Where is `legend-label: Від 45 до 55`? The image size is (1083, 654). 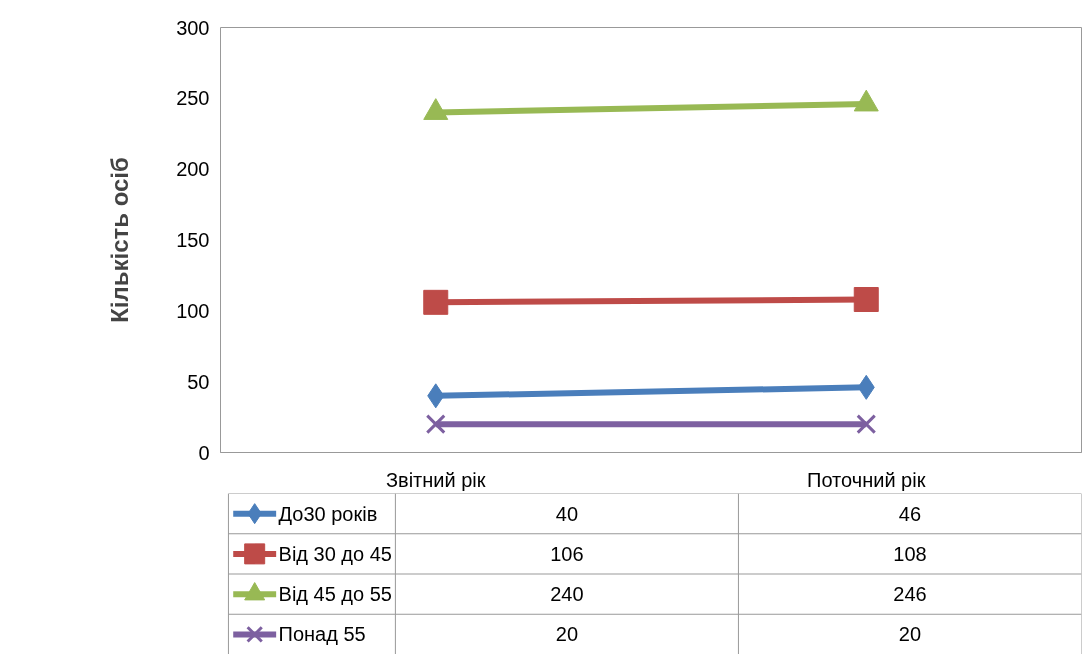 legend-label: Від 45 до 55 is located at coordinates (335, 594).